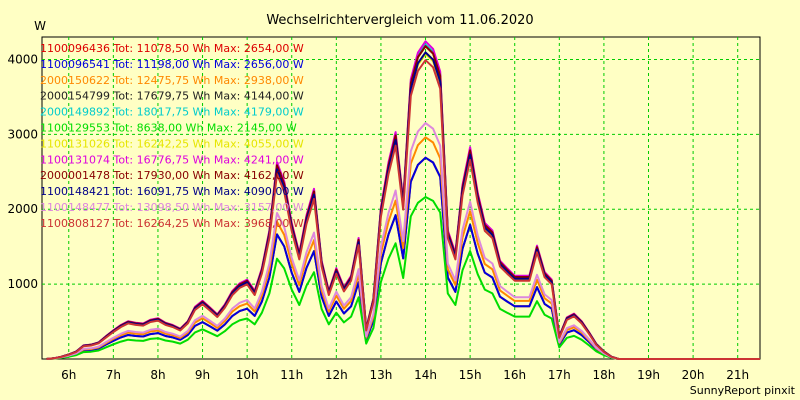 The width and height of the screenshot is (800, 400). Describe the element at coordinates (22, 59) in the screenshot. I see `y-tick-label: 4000` at that location.